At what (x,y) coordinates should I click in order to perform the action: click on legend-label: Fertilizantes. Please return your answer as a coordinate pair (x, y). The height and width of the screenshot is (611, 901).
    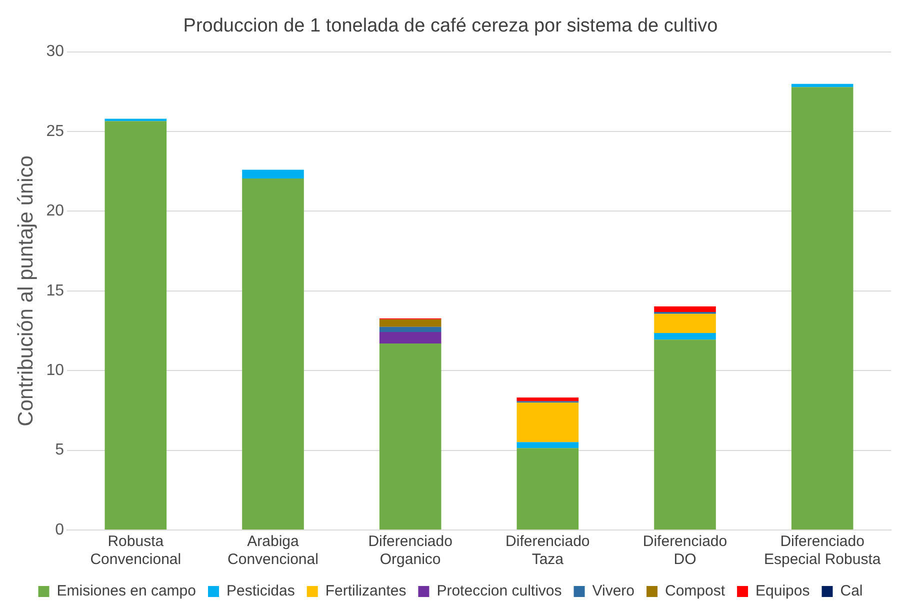
    Looking at the image, I should click on (365, 591).